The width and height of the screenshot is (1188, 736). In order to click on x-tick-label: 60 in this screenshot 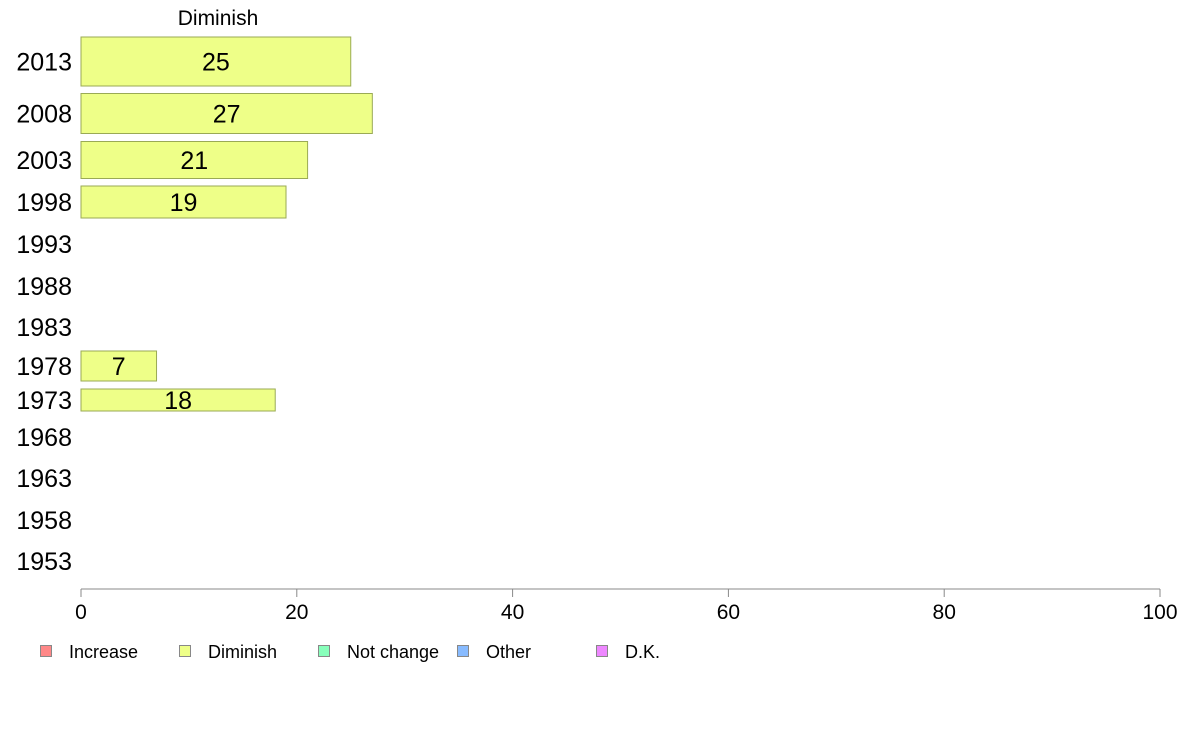, I will do `click(728, 612)`.